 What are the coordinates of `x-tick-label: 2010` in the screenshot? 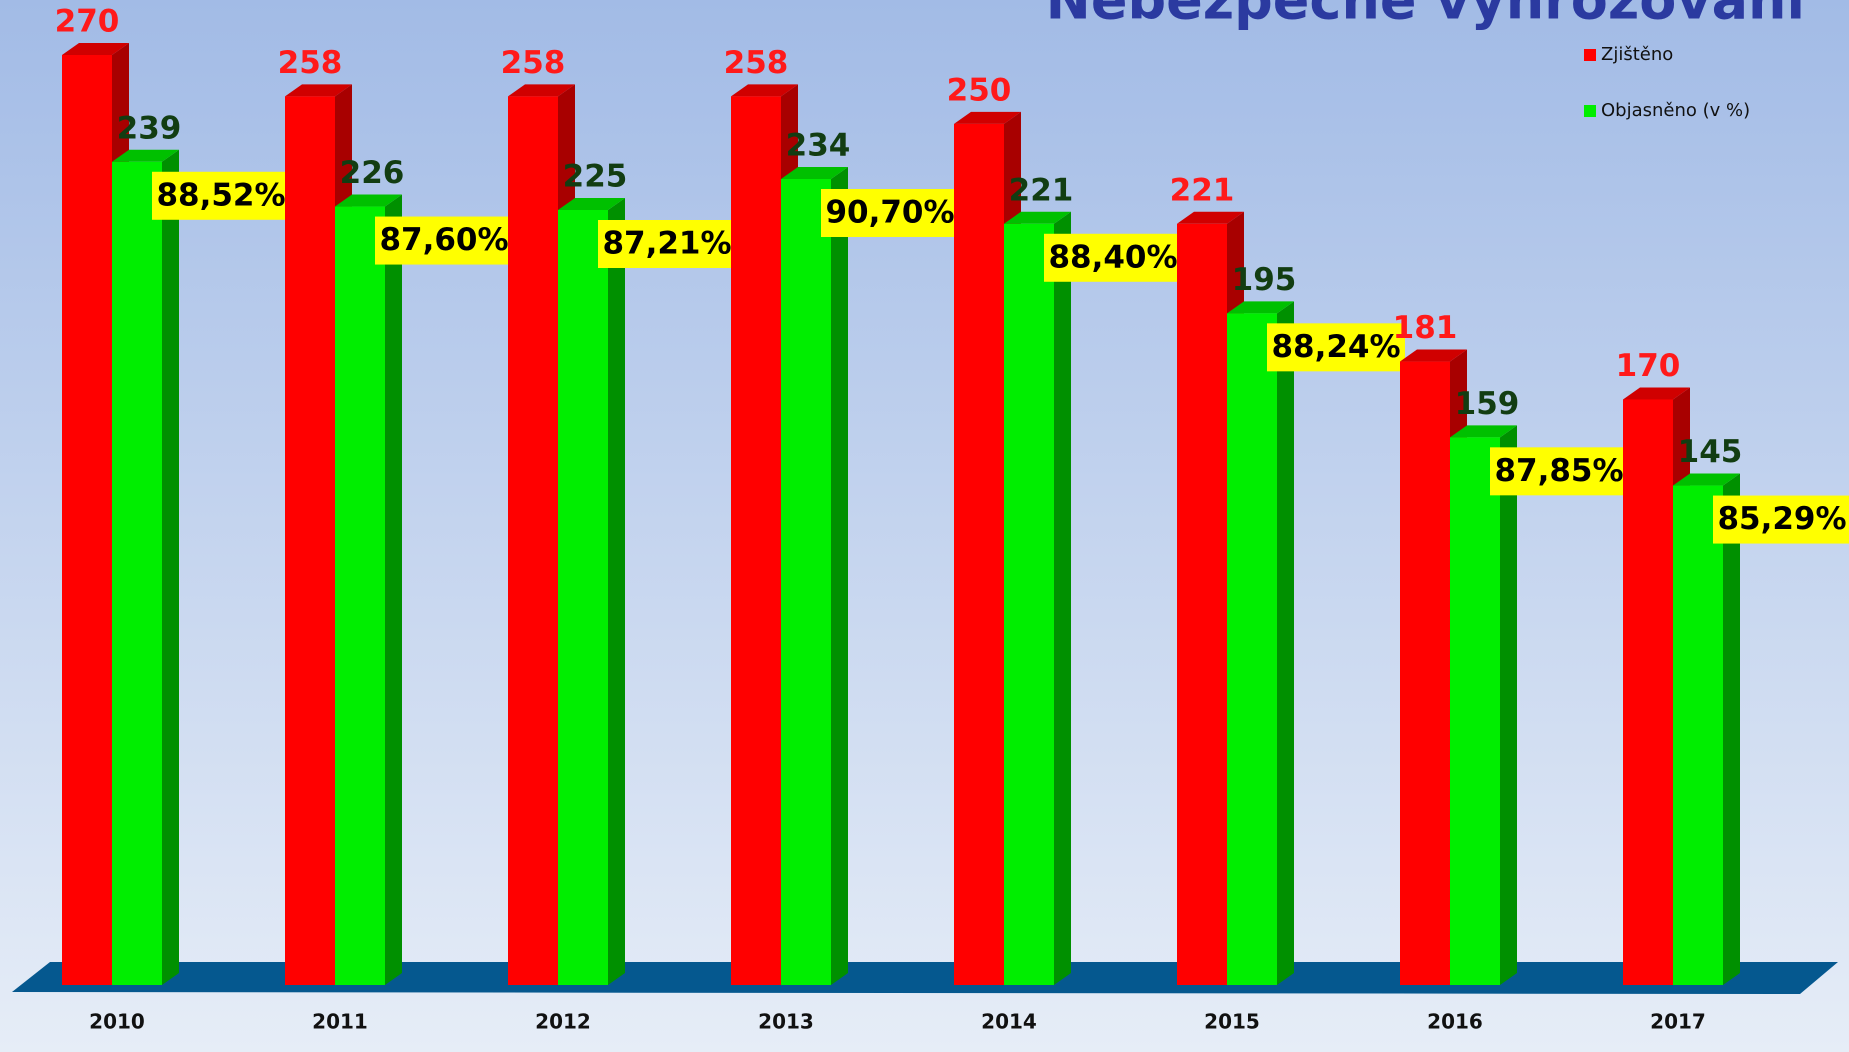 It's located at (117, 1022).